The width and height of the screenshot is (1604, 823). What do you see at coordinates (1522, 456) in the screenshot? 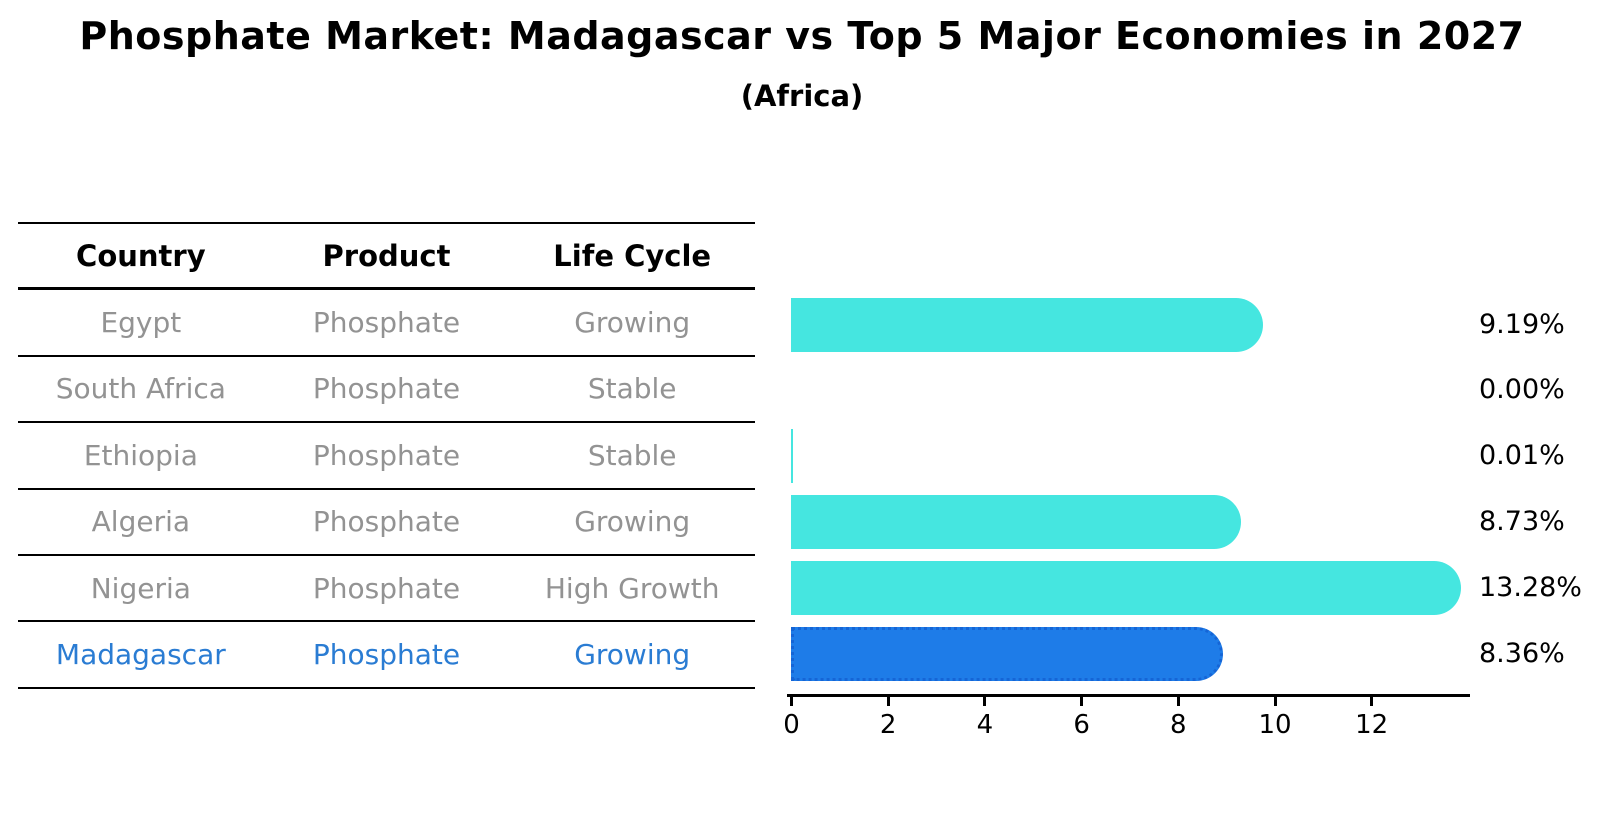
I see `value-label-ethiopia: 0.01%` at bounding box center [1522, 456].